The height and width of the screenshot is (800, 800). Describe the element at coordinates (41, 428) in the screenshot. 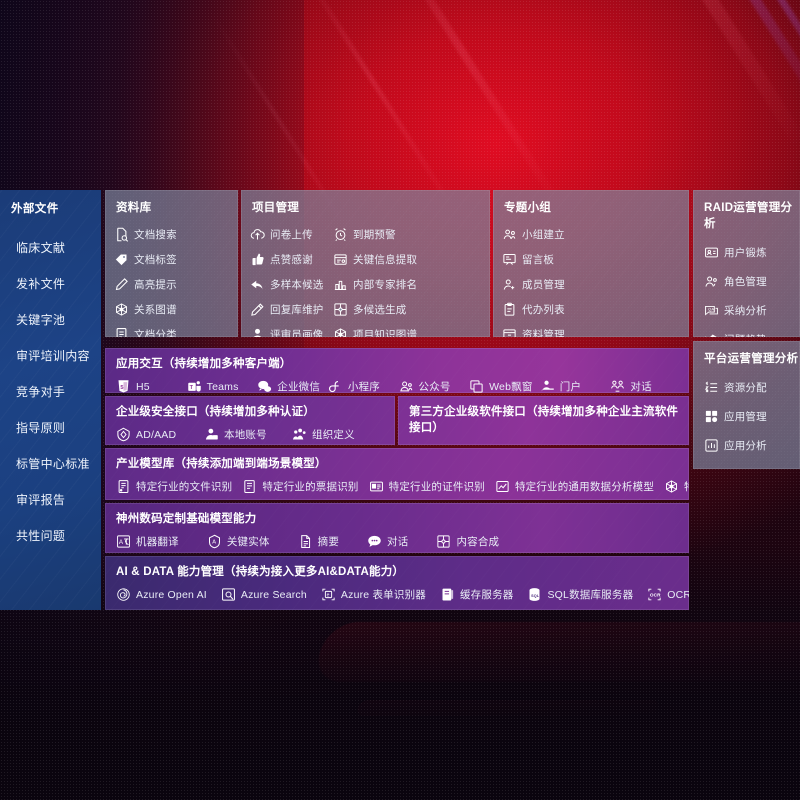

I see `sidebar-item-guidelines: 指导原则` at that location.